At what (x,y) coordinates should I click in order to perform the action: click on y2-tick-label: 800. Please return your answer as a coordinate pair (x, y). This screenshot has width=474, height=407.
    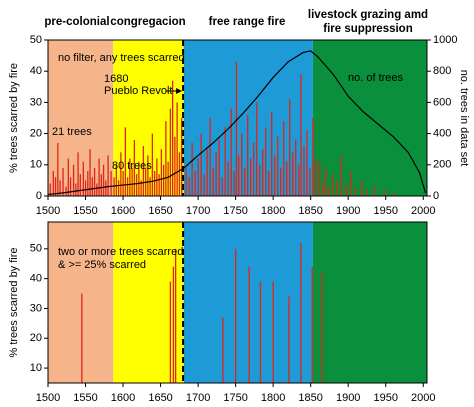
    Looking at the image, I should click on (442, 71).